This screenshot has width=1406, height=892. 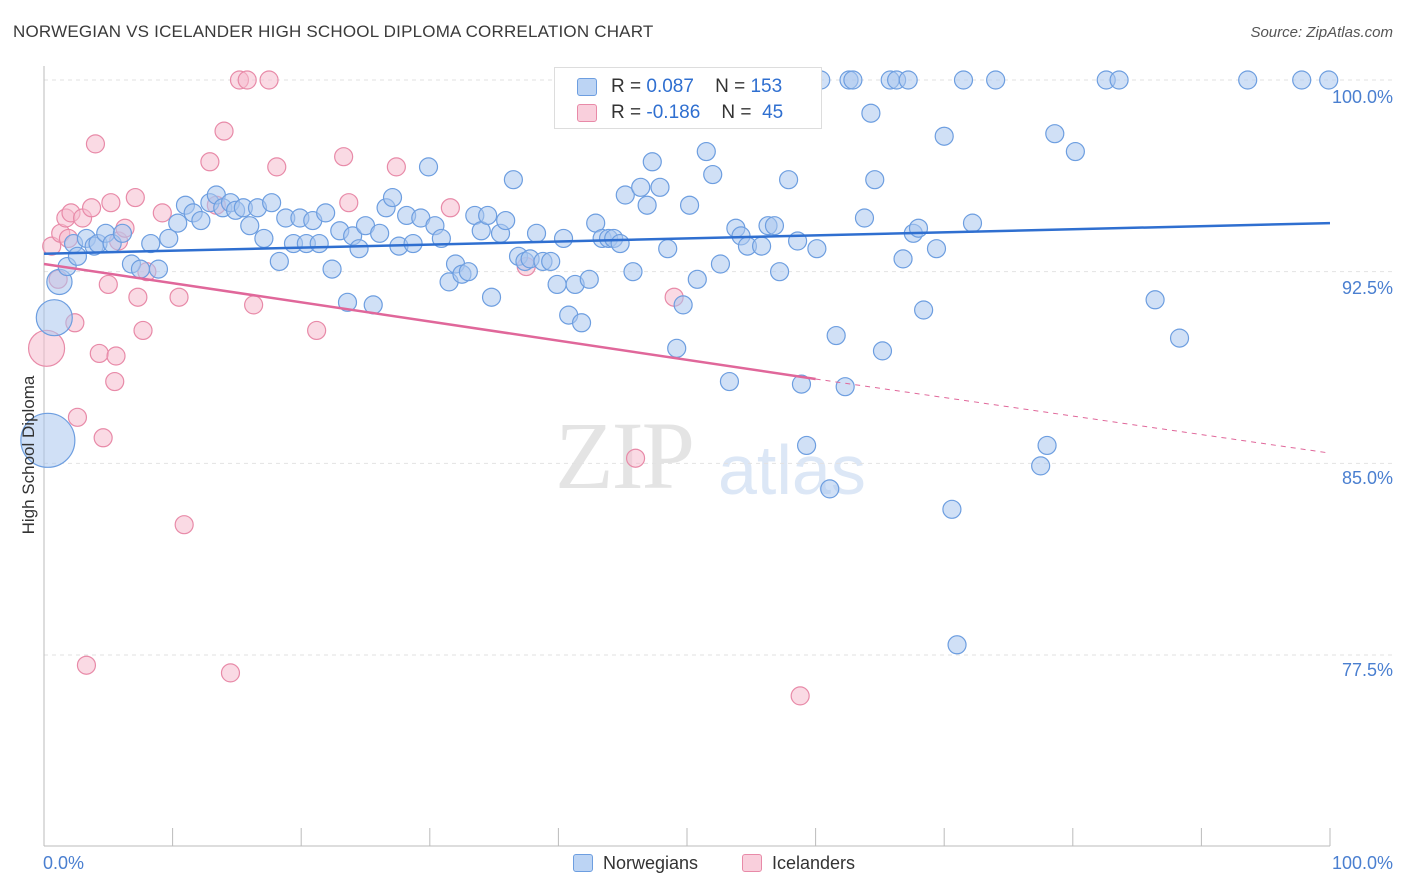 I want to click on blue-swatch, so click(x=587, y=87).